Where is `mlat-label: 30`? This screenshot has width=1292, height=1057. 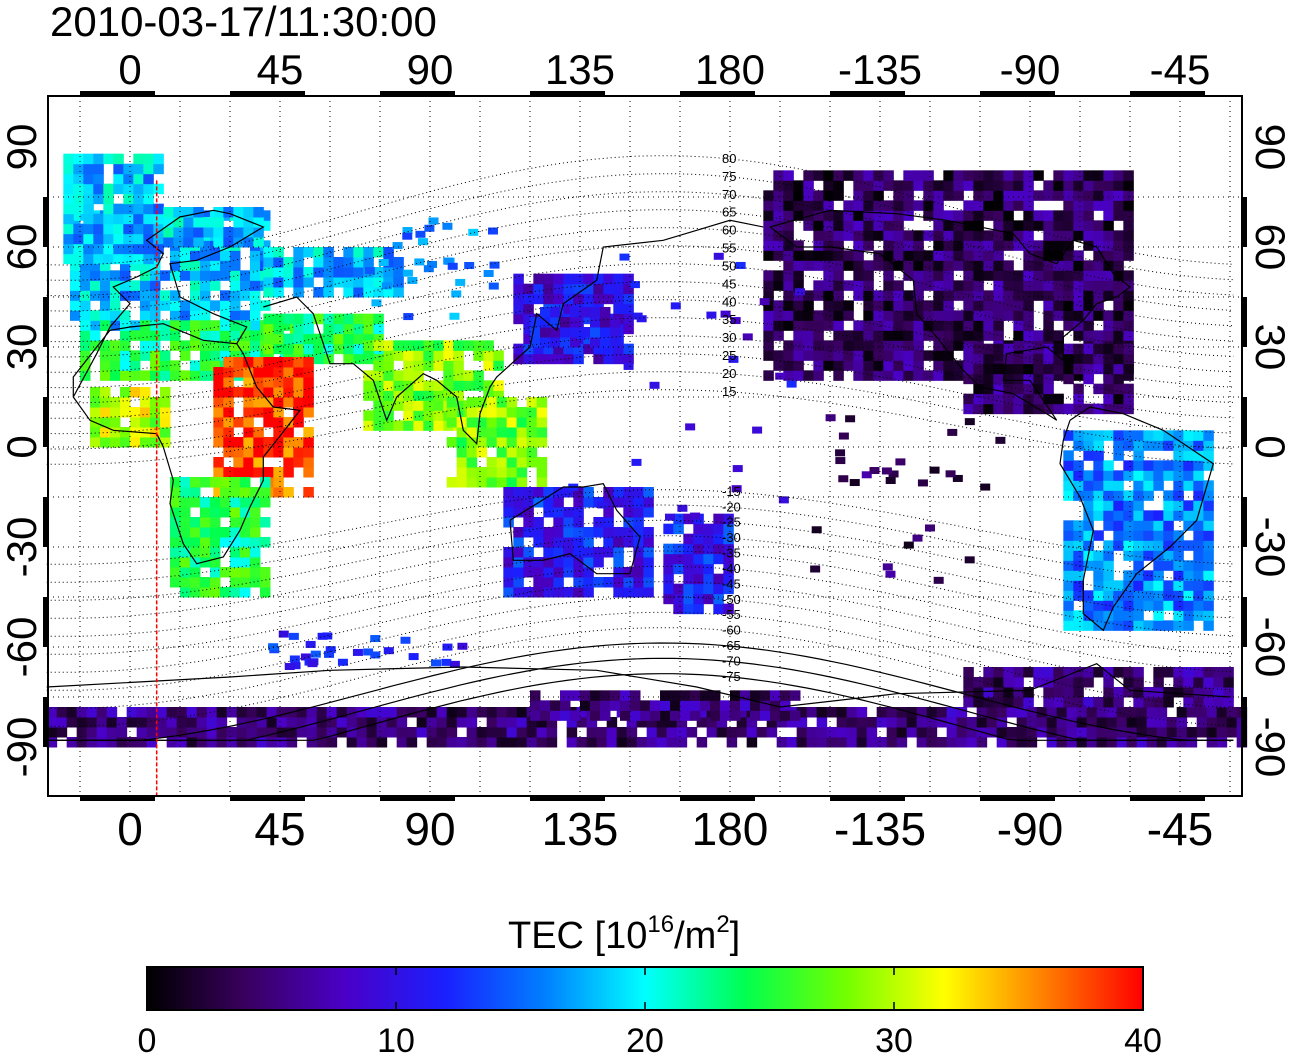 mlat-label: 30 is located at coordinates (729, 337).